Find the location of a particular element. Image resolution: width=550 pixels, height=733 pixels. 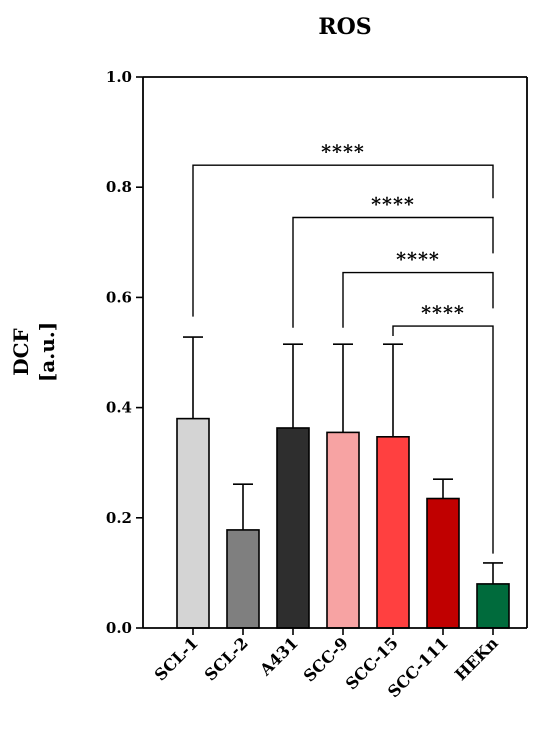

y-tick-label: 0.0 is located at coordinates (119, 628).